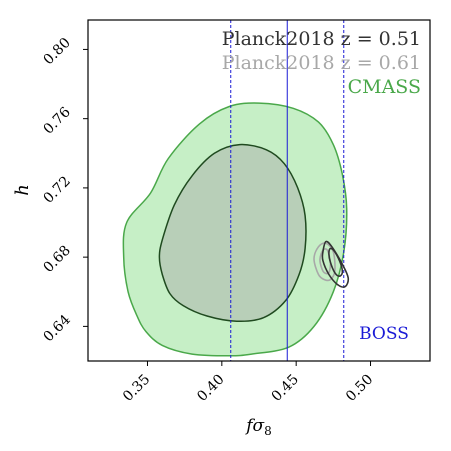 Image resolution: width=451 pixels, height=451 pixels. What do you see at coordinates (56, 189) in the screenshot?
I see `y-tick-label: 0.72` at bounding box center [56, 189].